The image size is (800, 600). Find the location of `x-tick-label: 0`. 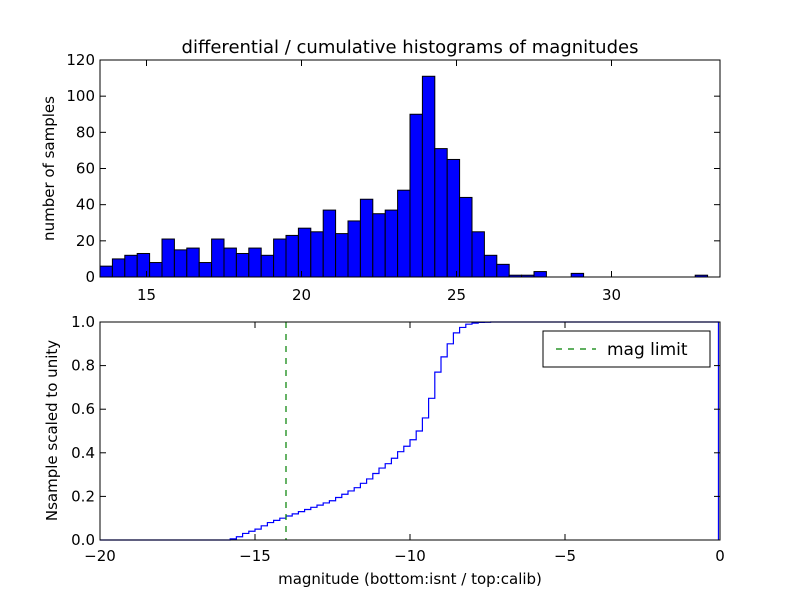

x-tick-label: 0 is located at coordinates (720, 556).